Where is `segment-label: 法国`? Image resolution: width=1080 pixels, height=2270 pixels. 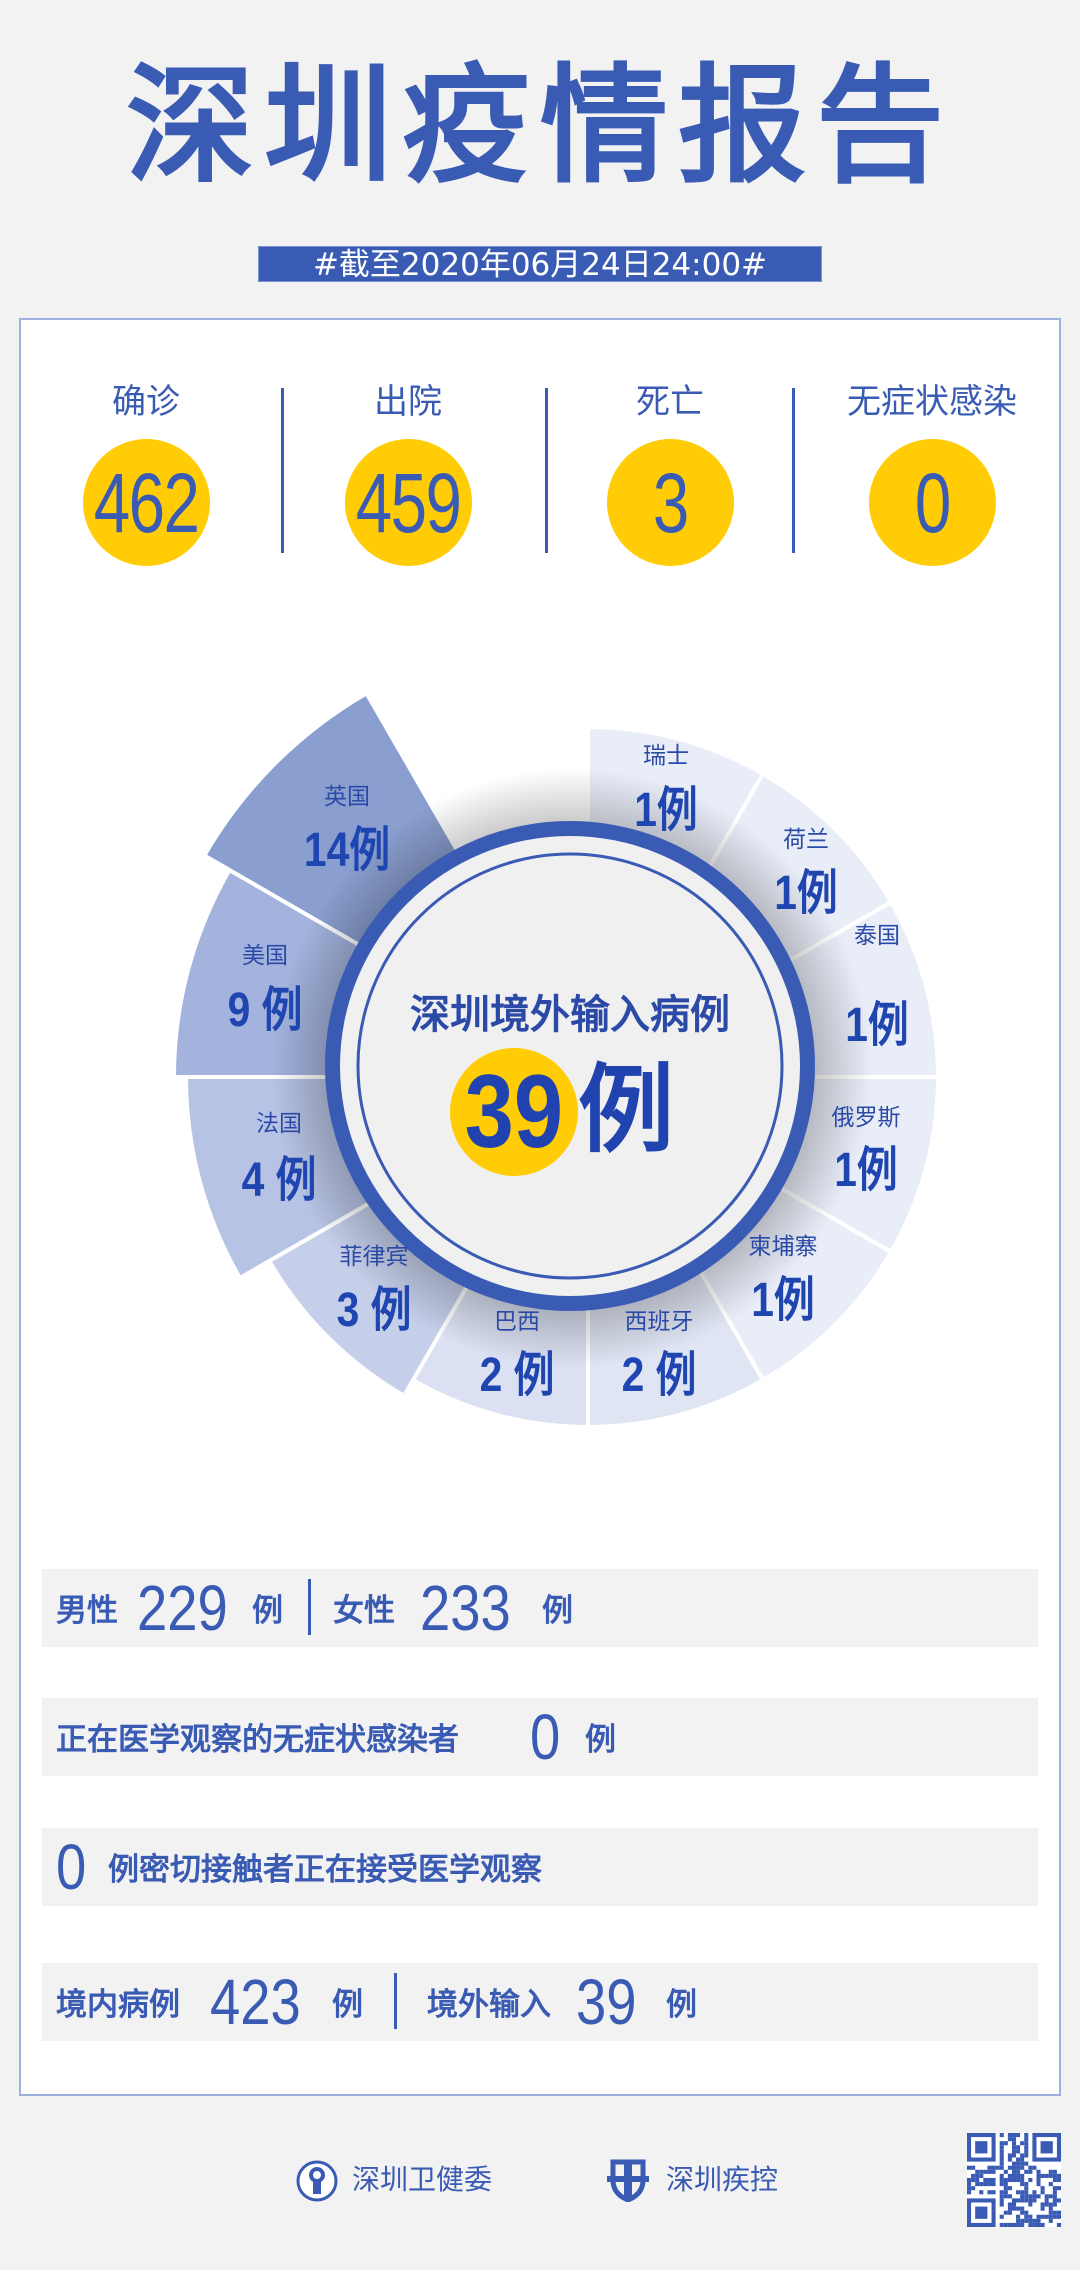 segment-label: 法国 is located at coordinates (279, 1124).